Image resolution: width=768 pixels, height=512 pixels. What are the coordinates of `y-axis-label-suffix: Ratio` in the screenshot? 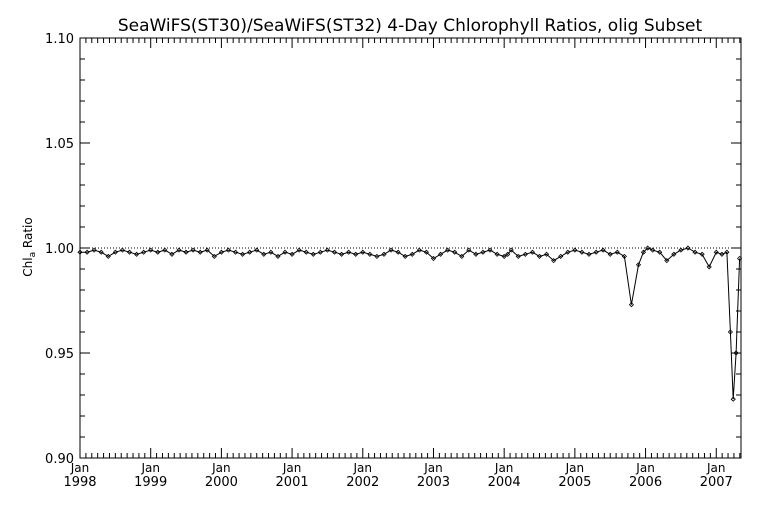 It's located at (28, 234).